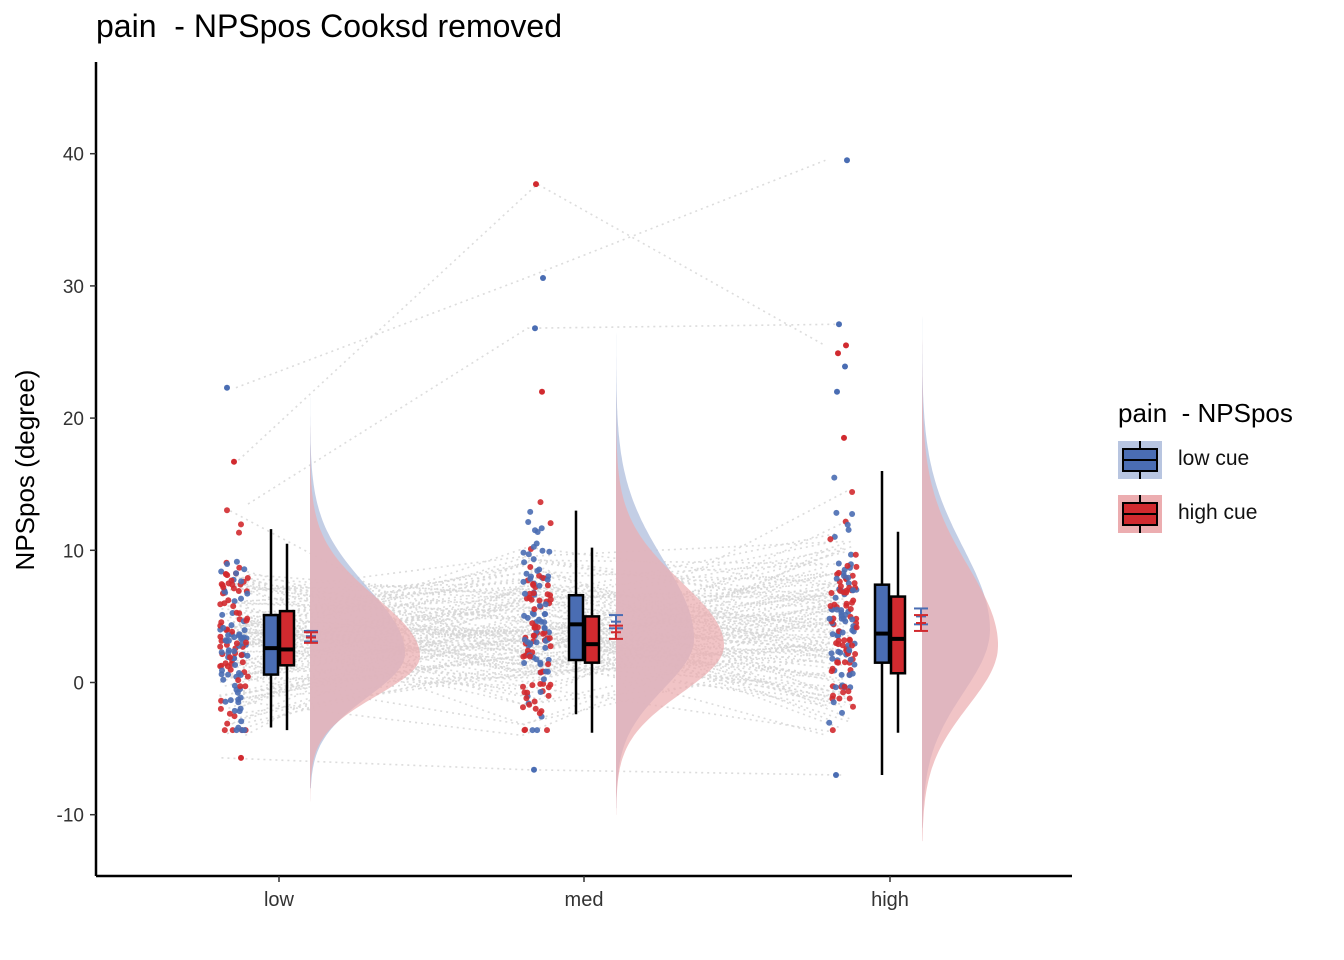 This screenshot has height=960, width=1344. I want to click on box-low-cue, so click(271, 644).